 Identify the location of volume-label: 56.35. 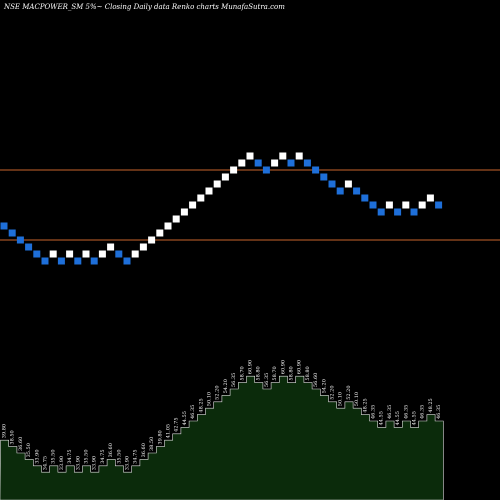
(267, 380).